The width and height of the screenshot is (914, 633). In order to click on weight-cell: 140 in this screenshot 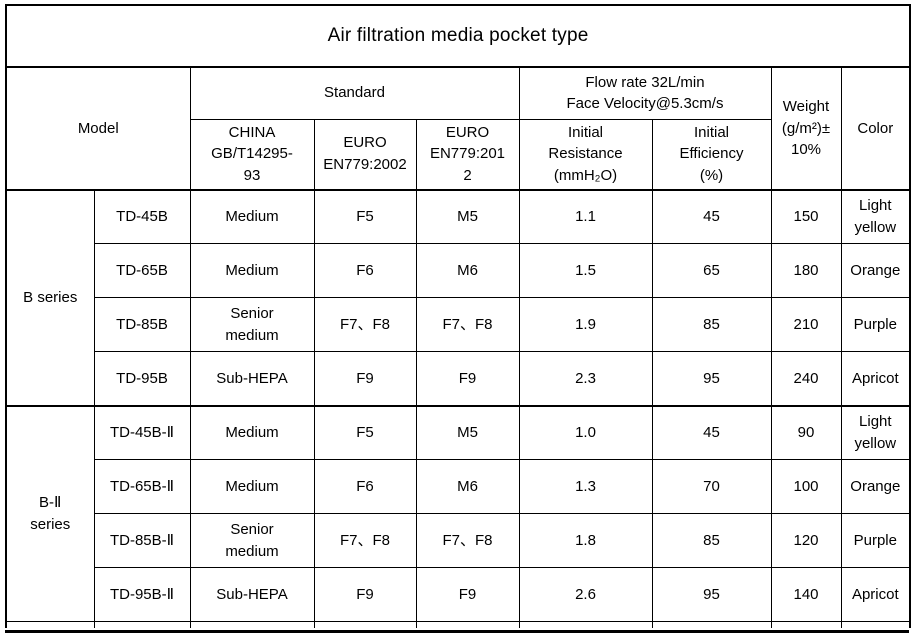, I will do `click(806, 595)`.